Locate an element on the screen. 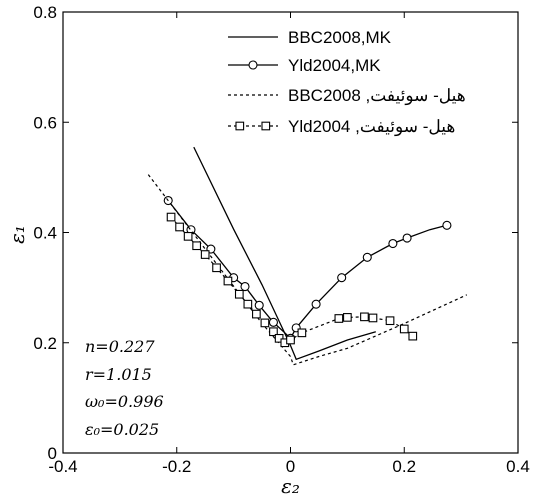 Image resolution: width=536 pixels, height=499 pixels. x-tick-label: 0.4 is located at coordinates (518, 466).